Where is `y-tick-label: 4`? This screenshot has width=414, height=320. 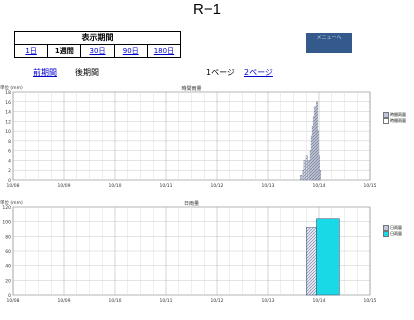
y-tick-label: 4 is located at coordinates (9, 161).